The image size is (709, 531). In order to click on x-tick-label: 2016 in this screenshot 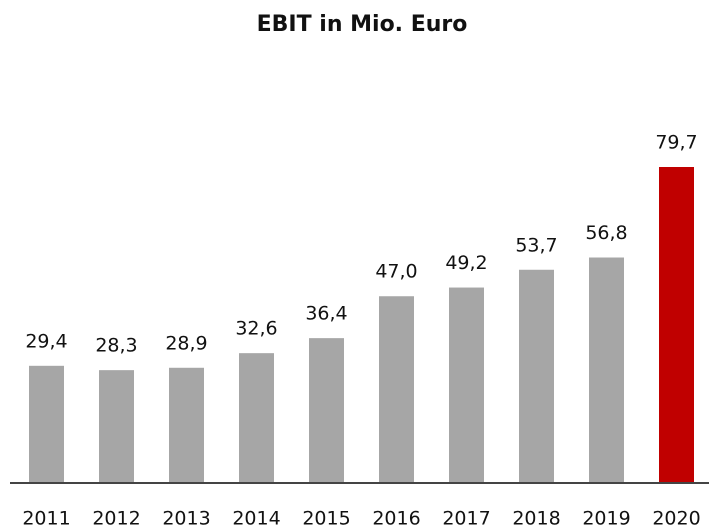, I will do `click(396, 519)`.